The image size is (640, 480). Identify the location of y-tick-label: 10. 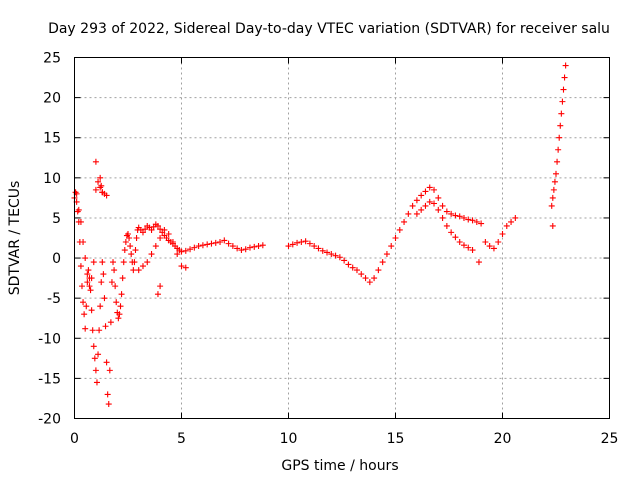
(52, 179).